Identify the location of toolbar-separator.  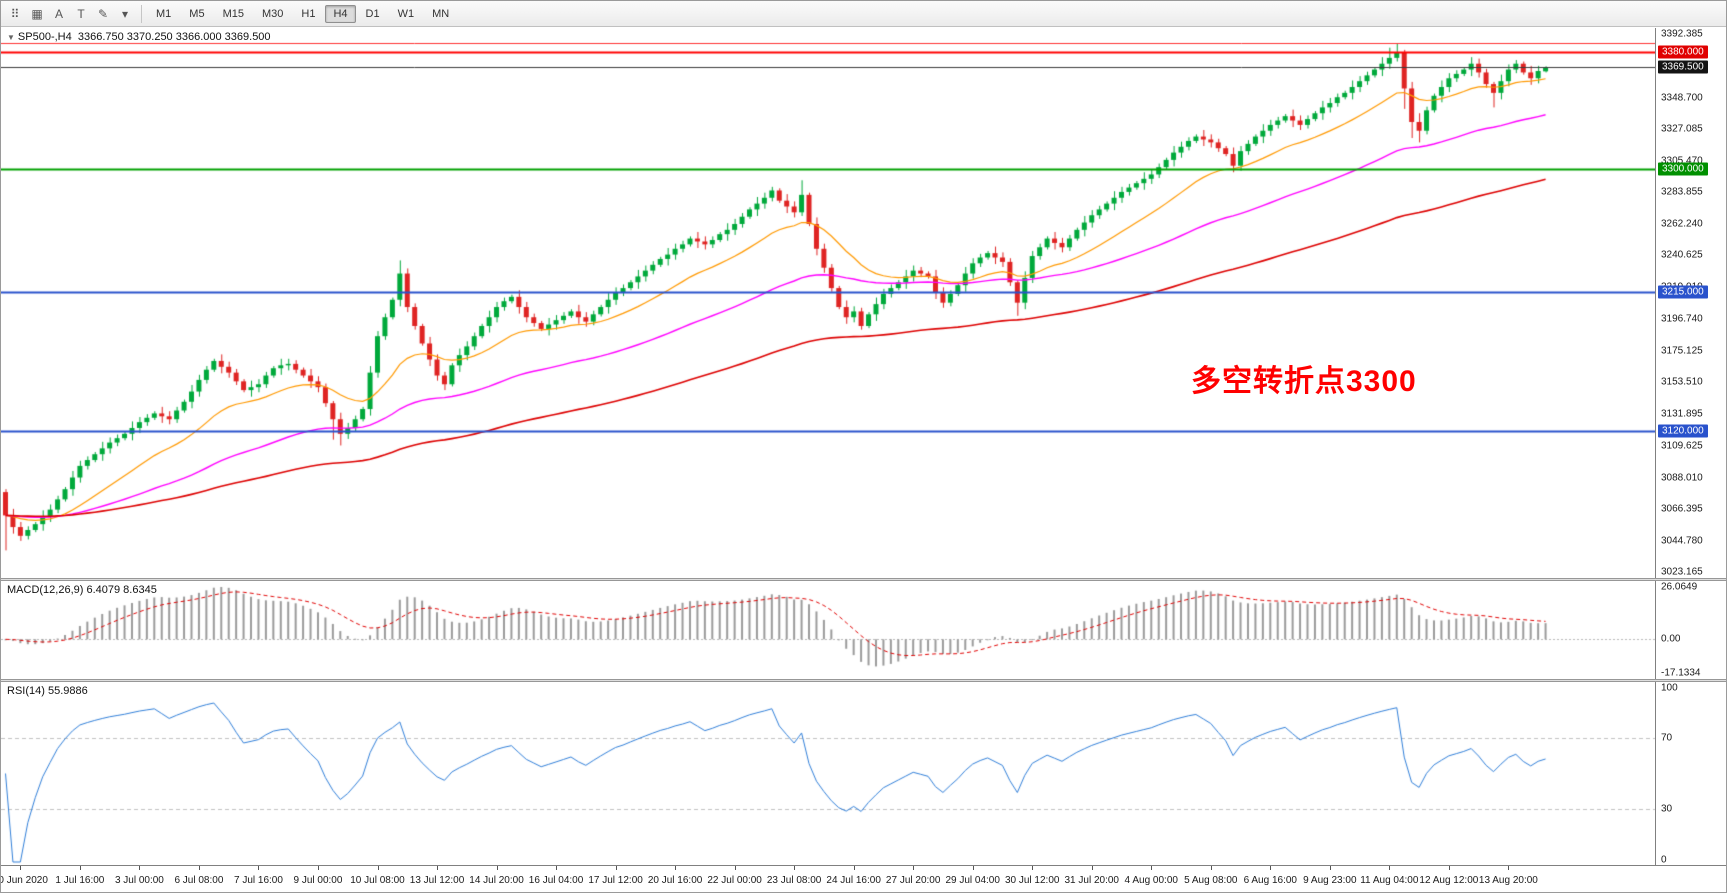
(141, 13).